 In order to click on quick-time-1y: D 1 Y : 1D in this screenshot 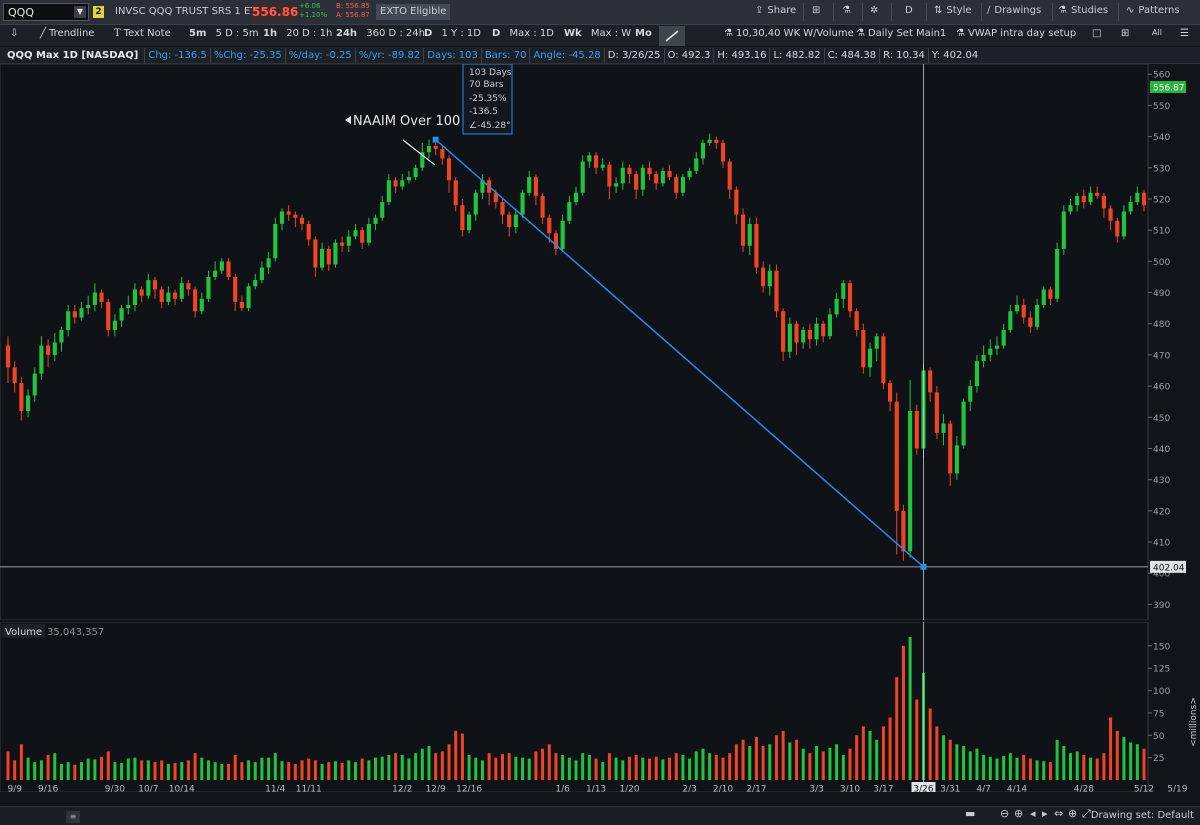, I will do `click(452, 33)`.